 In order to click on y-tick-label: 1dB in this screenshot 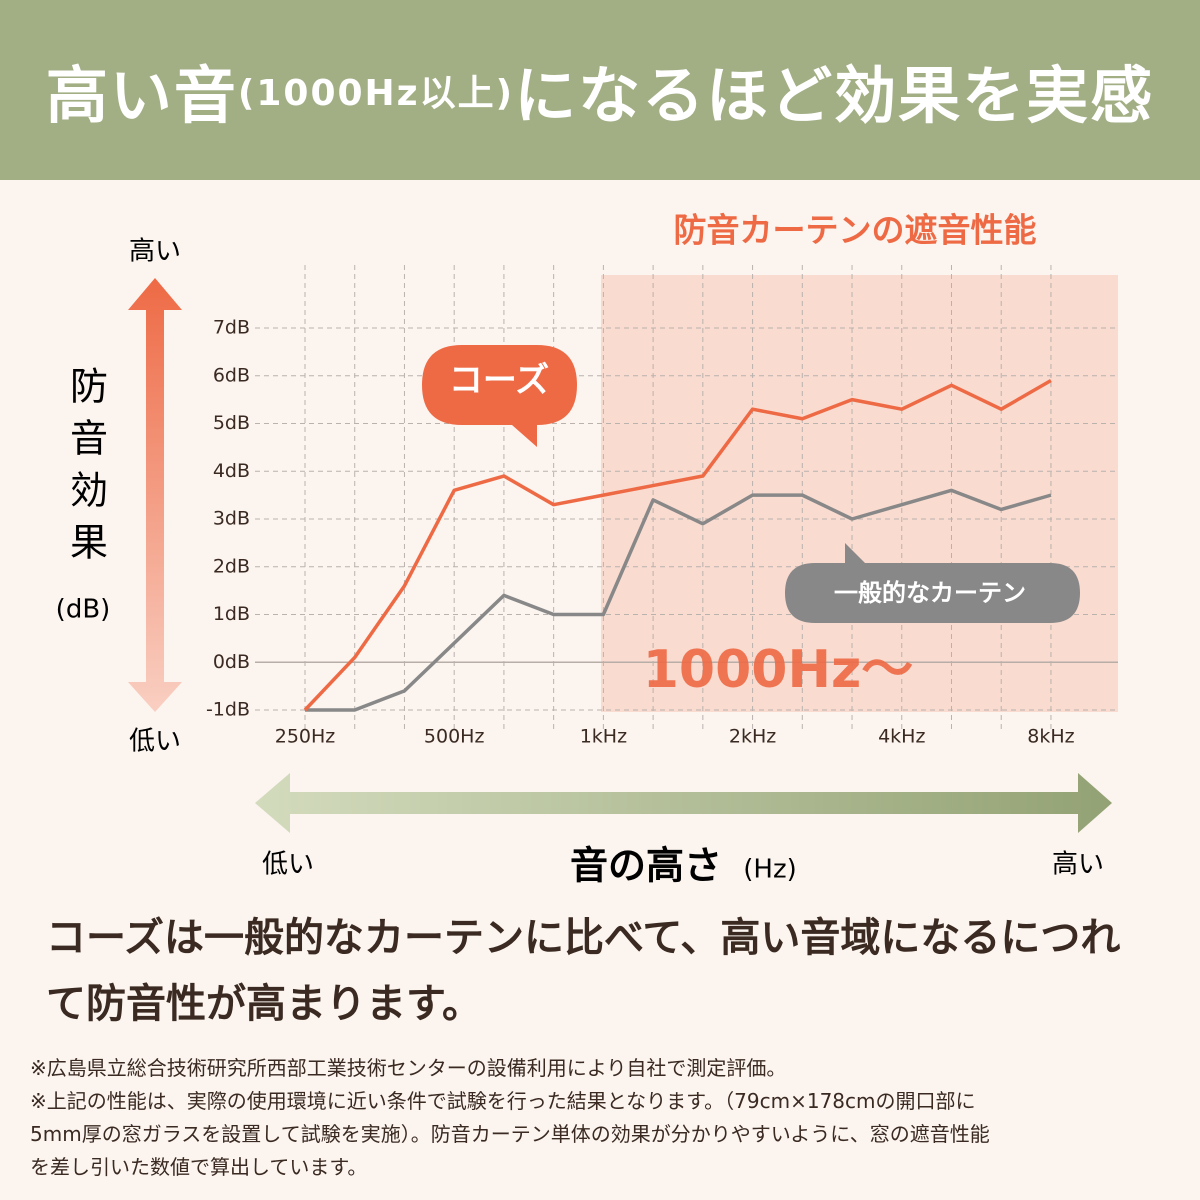, I will do `click(231, 614)`.